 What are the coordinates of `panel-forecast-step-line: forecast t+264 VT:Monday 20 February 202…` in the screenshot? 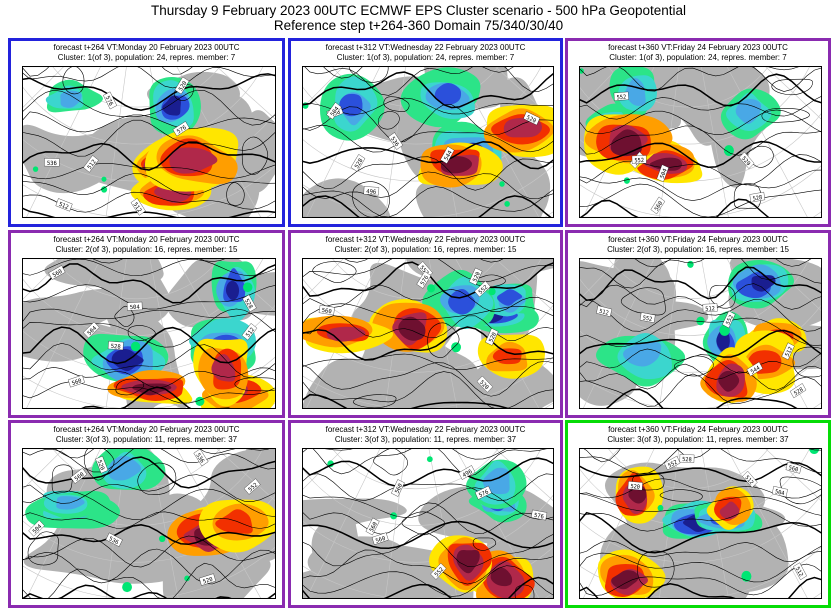 It's located at (146, 239).